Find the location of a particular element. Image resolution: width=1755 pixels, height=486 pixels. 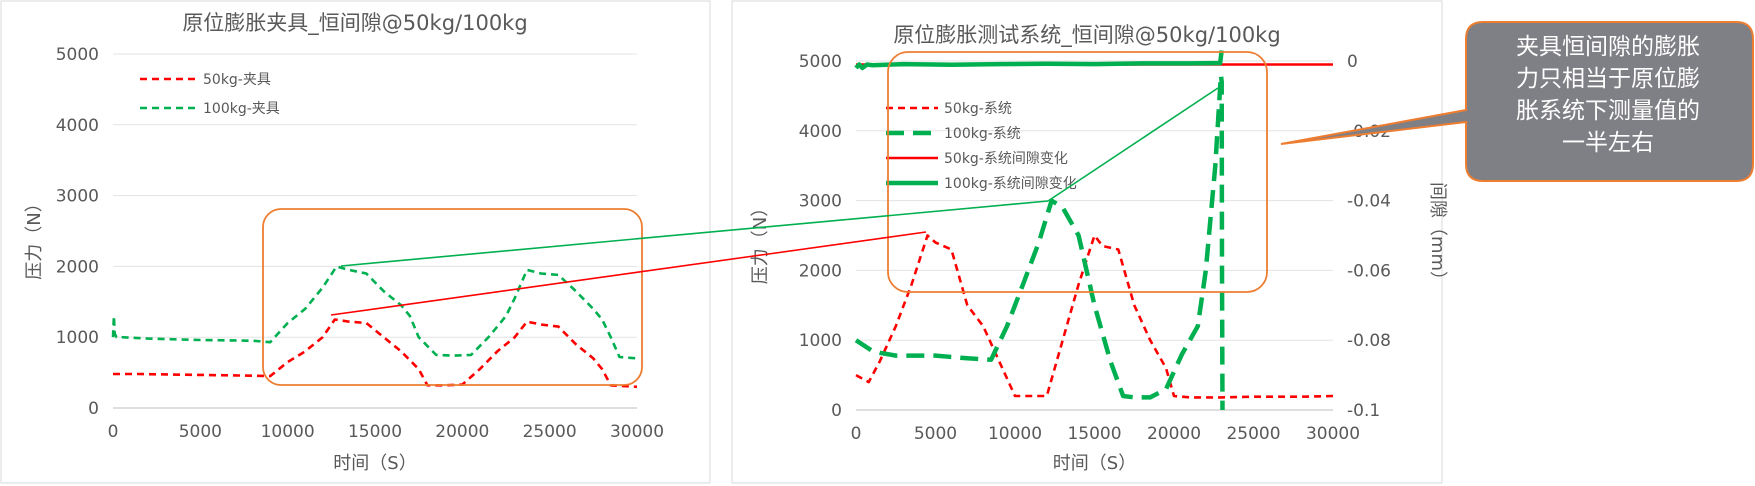

left-highlight-box is located at coordinates (452, 297).